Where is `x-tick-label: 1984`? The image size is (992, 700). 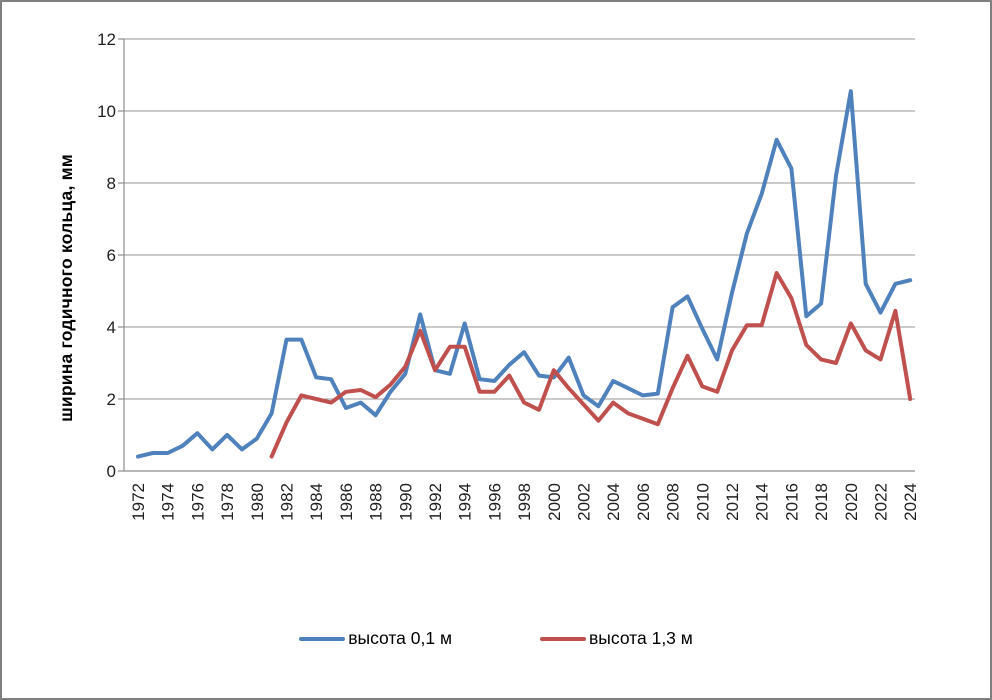
x-tick-label: 1984 is located at coordinates (316, 502).